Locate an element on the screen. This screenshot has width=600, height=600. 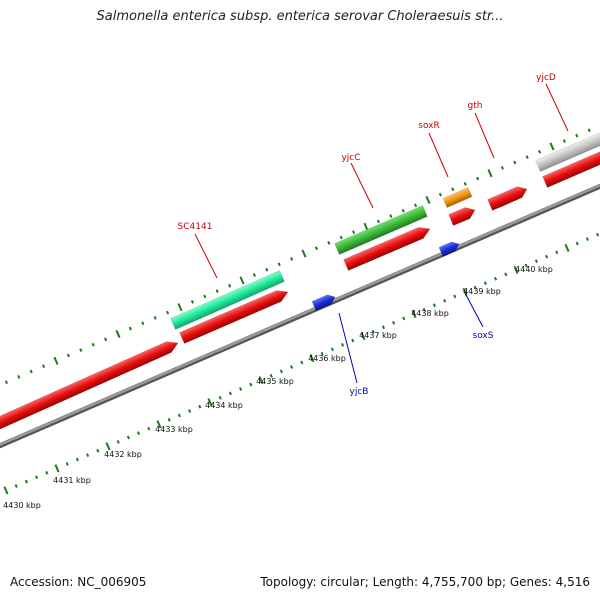
gene-label-gth: gth is located at coordinates (475, 106).